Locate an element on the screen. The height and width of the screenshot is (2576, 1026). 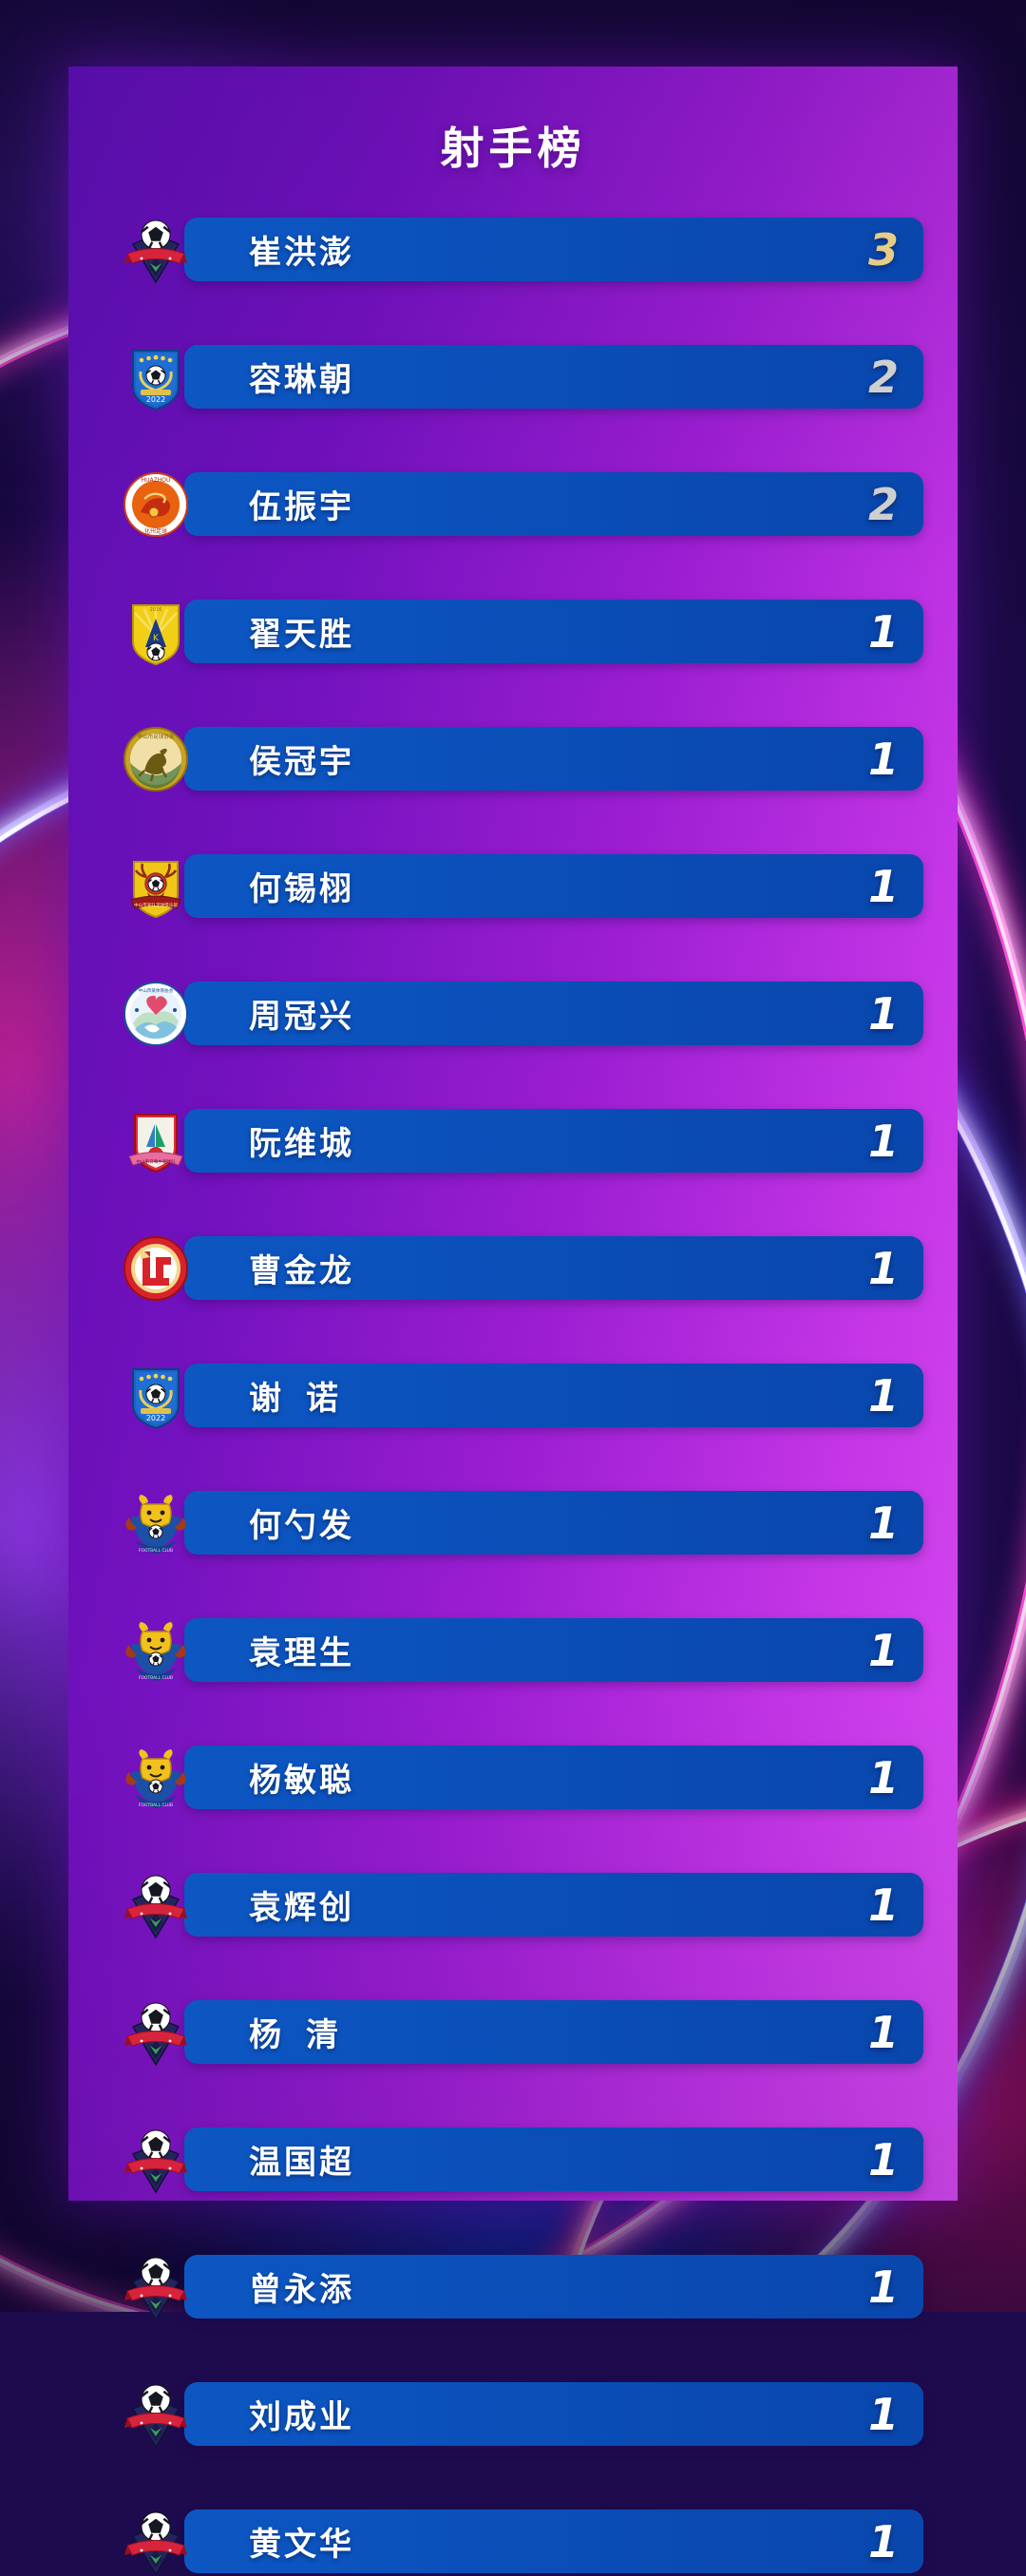
scorer-row: 崔洪澎 3 is located at coordinates (523, 251).